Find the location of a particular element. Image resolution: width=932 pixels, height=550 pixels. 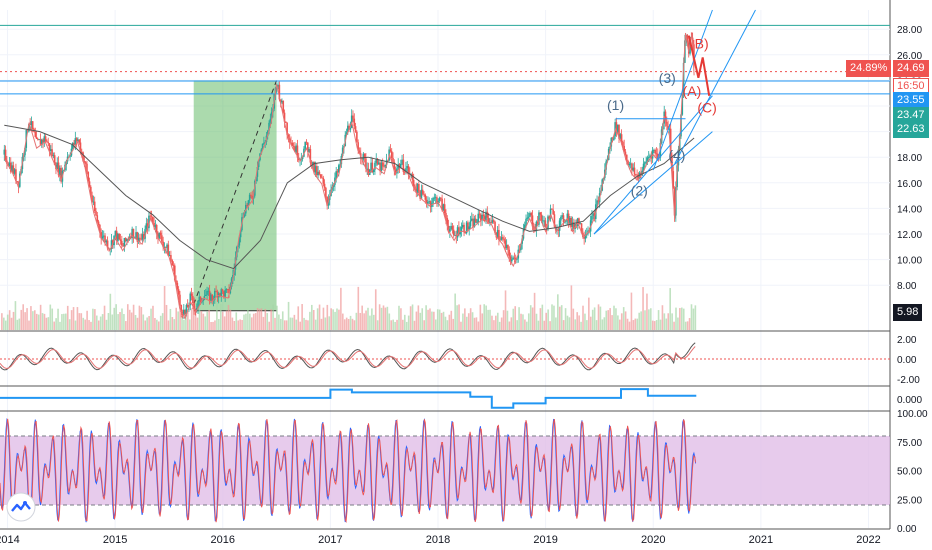

time-tick-label: 2016 is located at coordinates (223, 540).